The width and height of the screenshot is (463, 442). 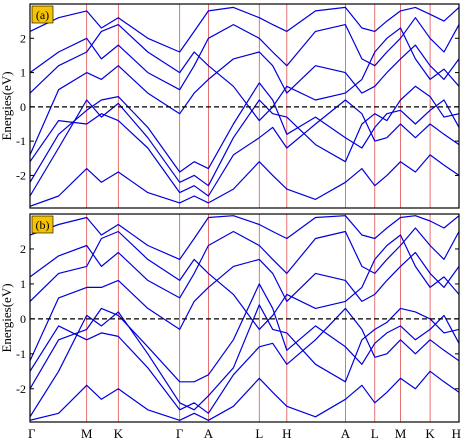 I want to click on panel-label: (a), so click(x=42, y=14).